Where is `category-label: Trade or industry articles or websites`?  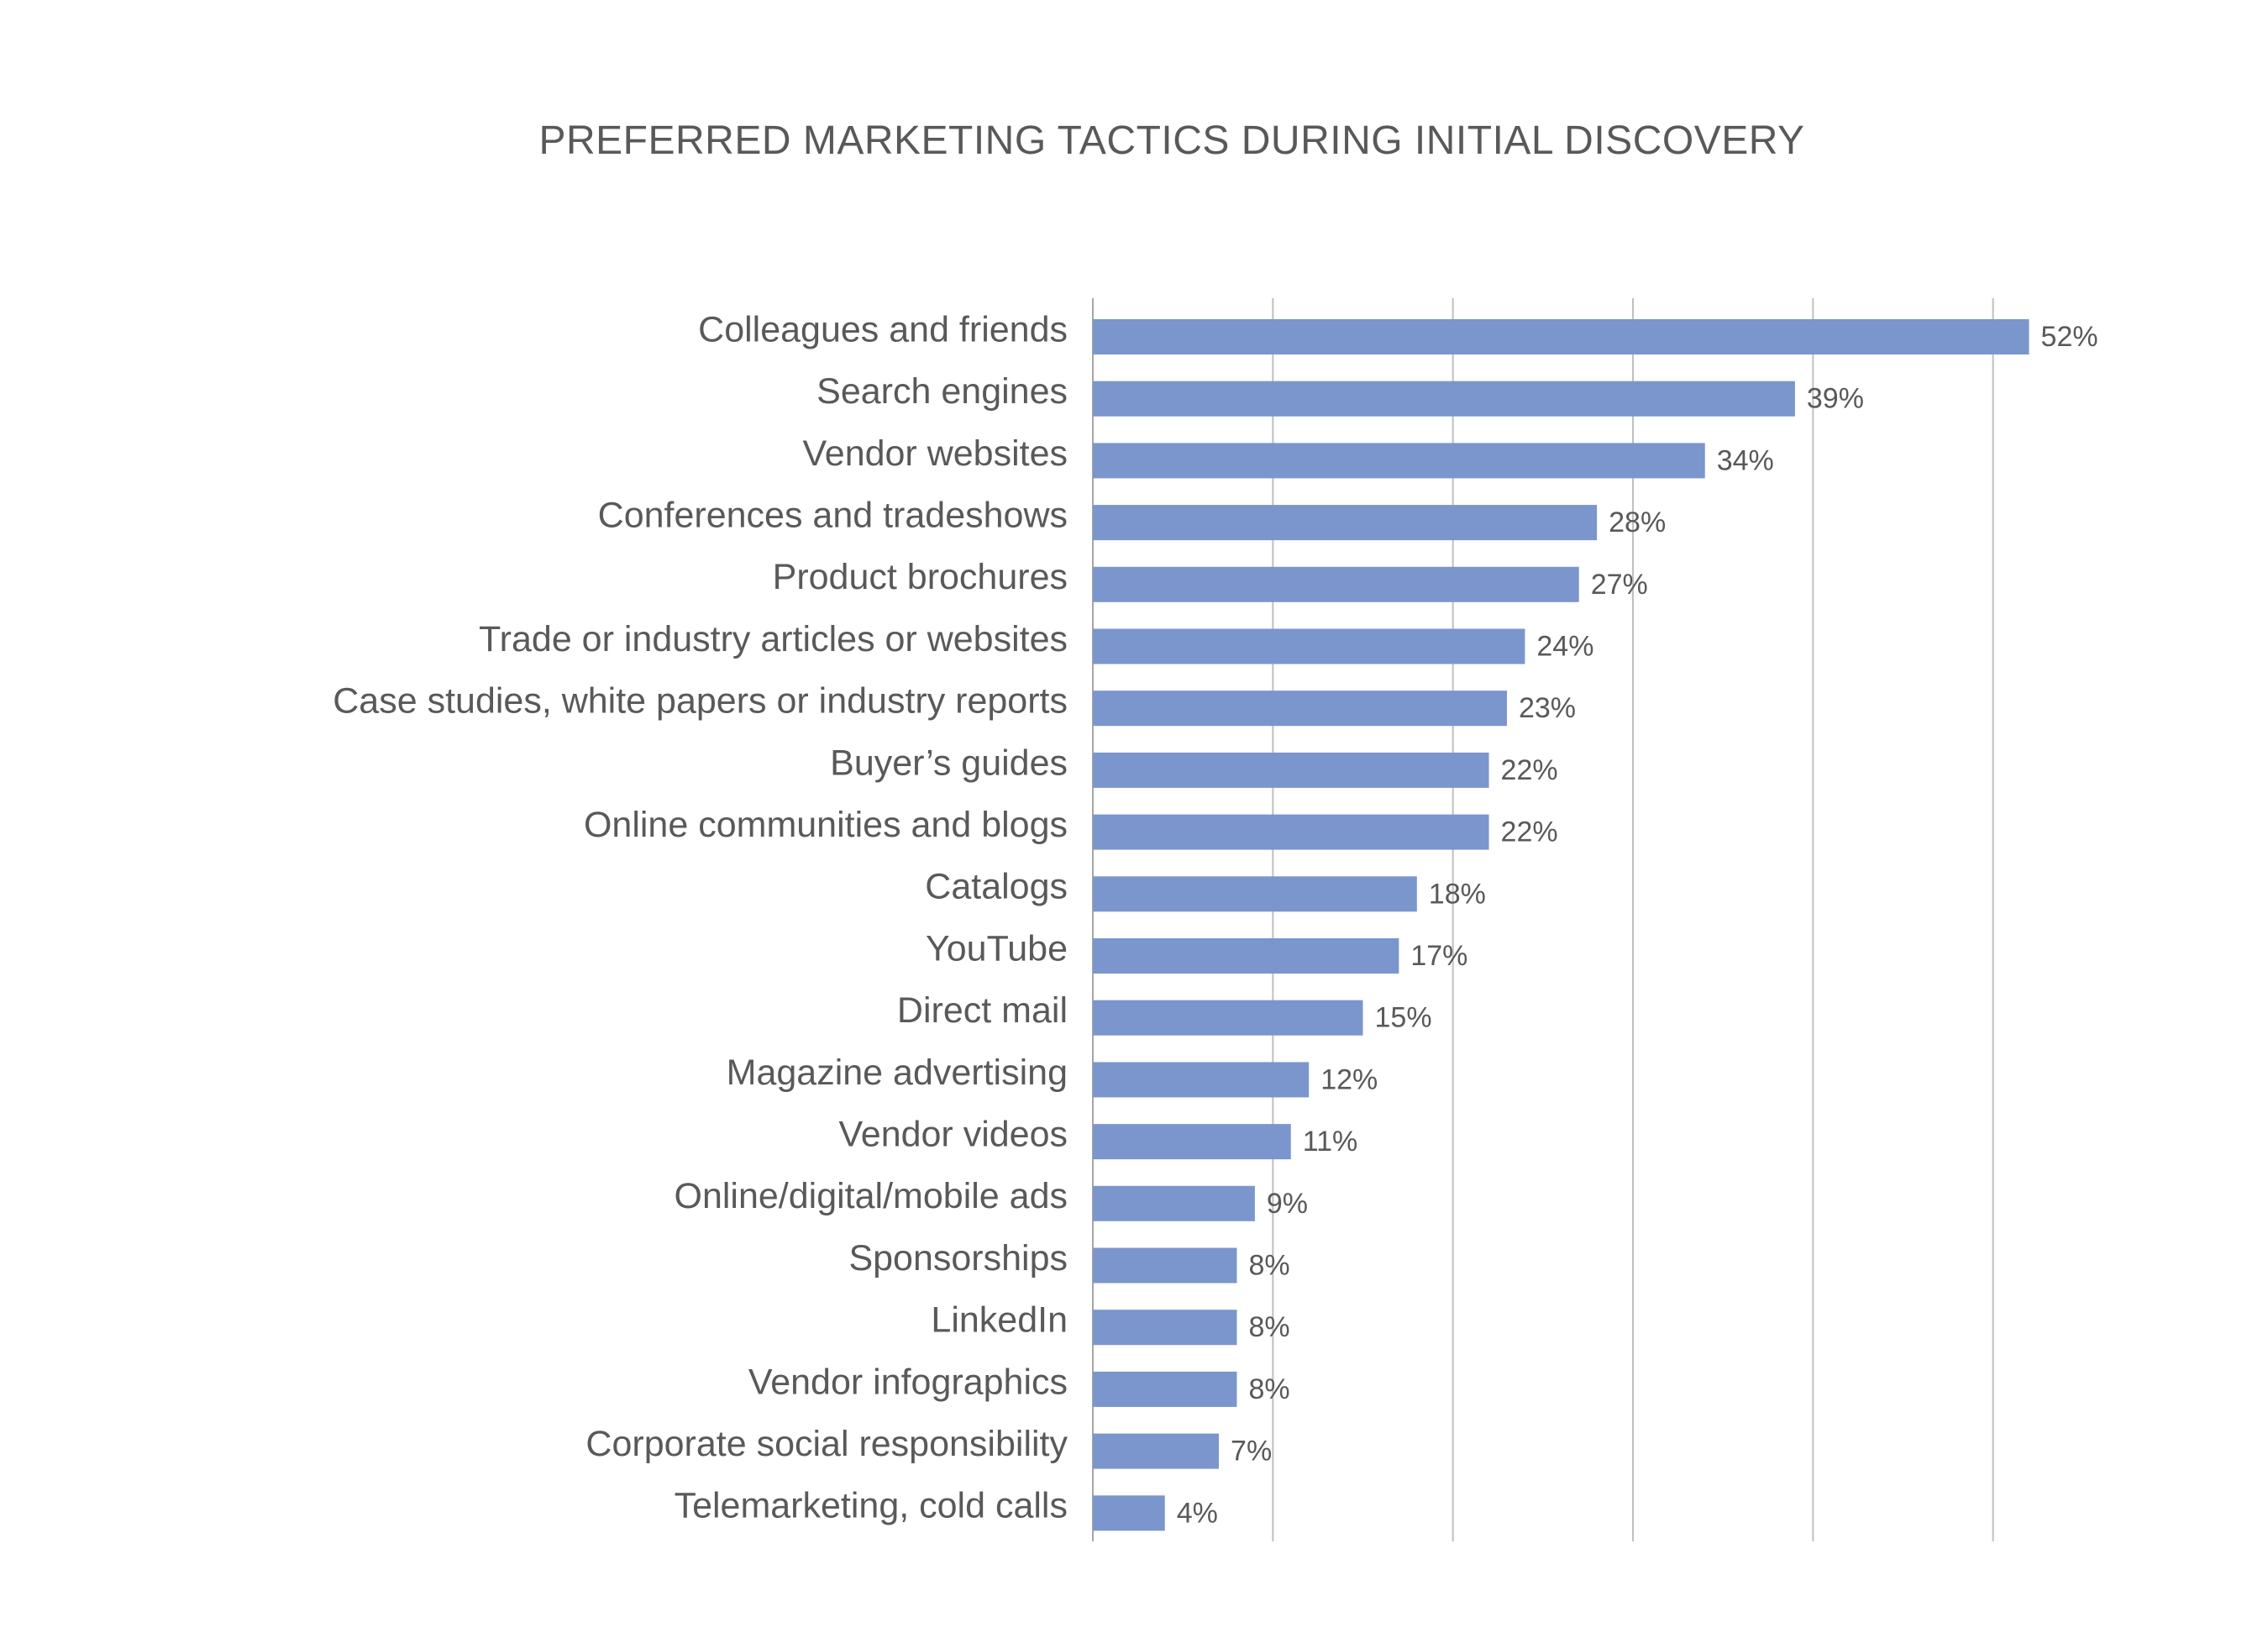 category-label: Trade or industry articles or websites is located at coordinates (773, 639).